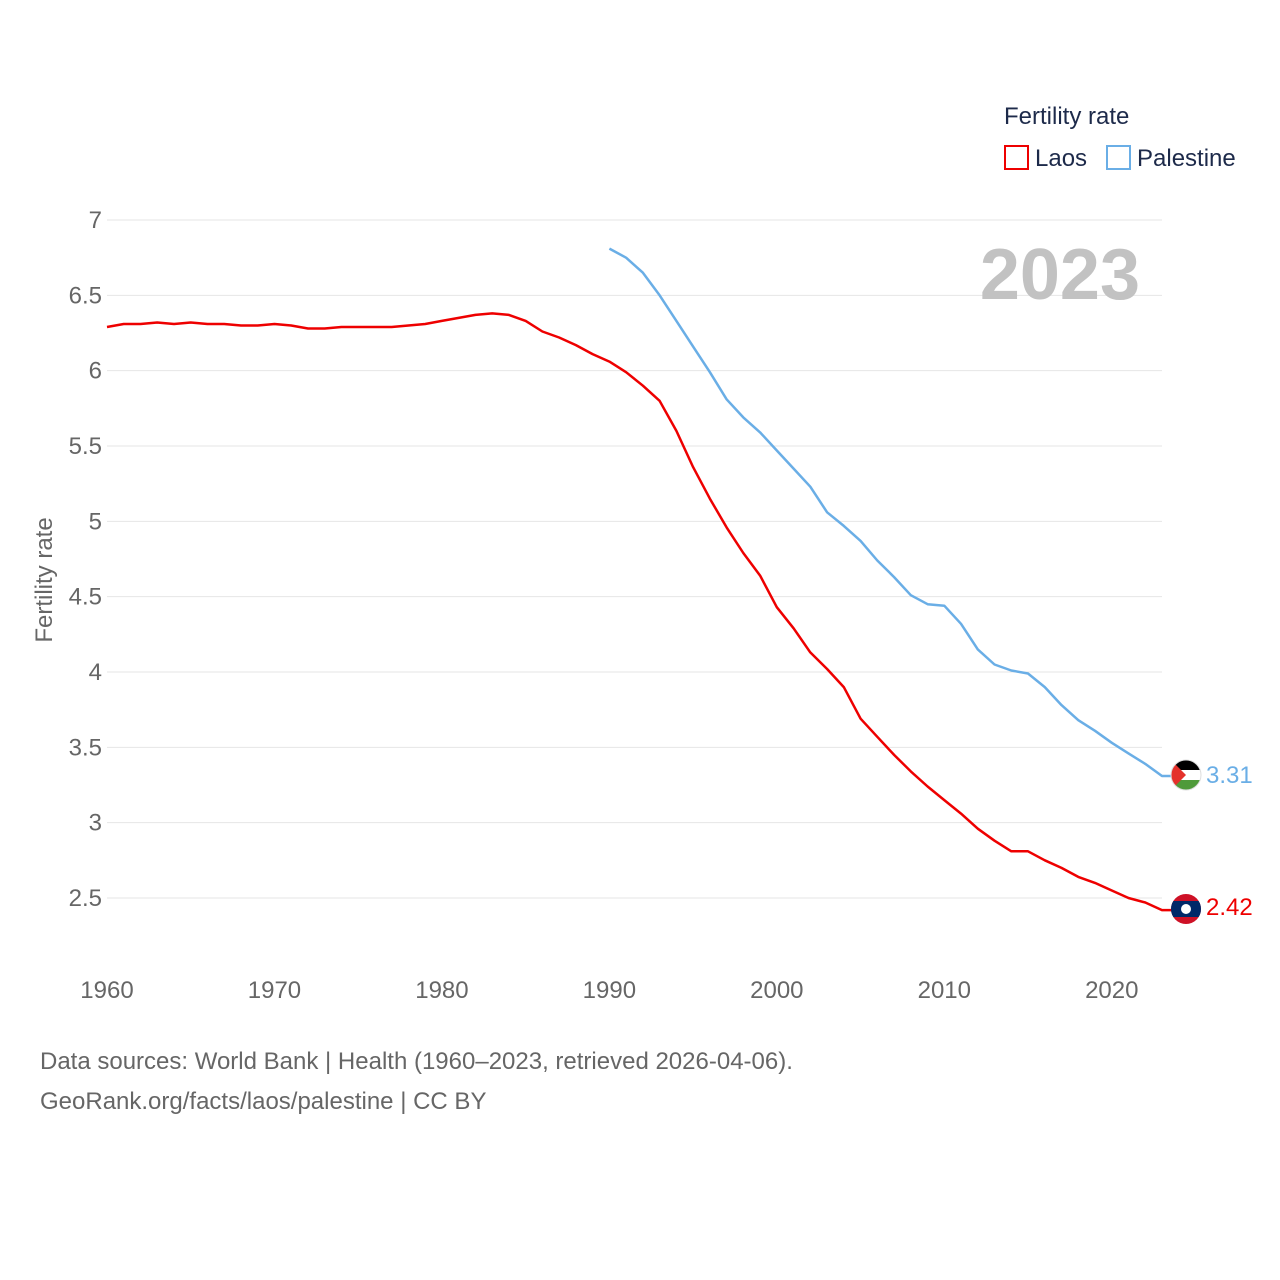 This screenshot has height=1280, width=1280. What do you see at coordinates (1186, 909) in the screenshot?
I see `laos-flag-icon` at bounding box center [1186, 909].